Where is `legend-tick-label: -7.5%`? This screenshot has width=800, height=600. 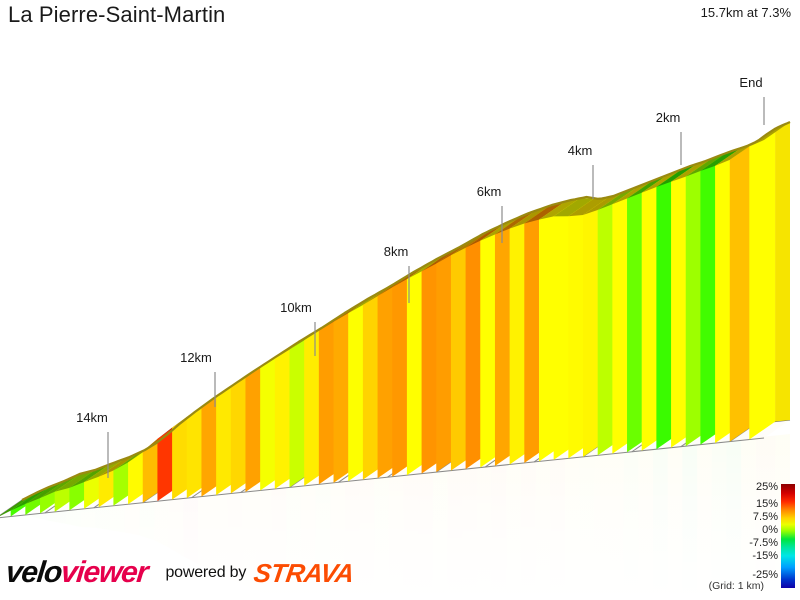 legend-tick-label: -7.5% is located at coordinates (763, 543).